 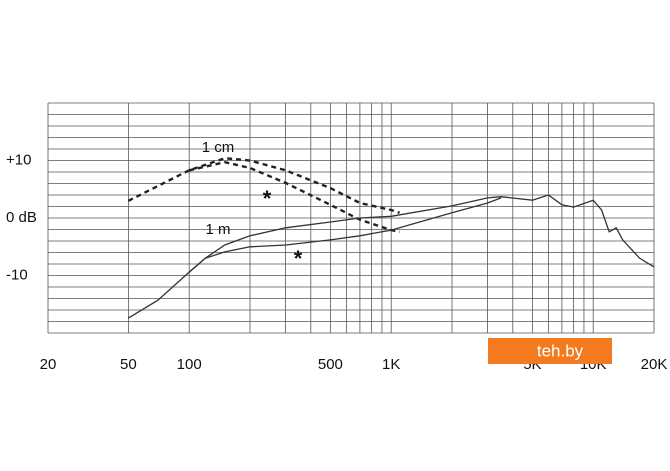 What do you see at coordinates (391, 364) in the screenshot?
I see `x-tick-label: 1K` at bounding box center [391, 364].